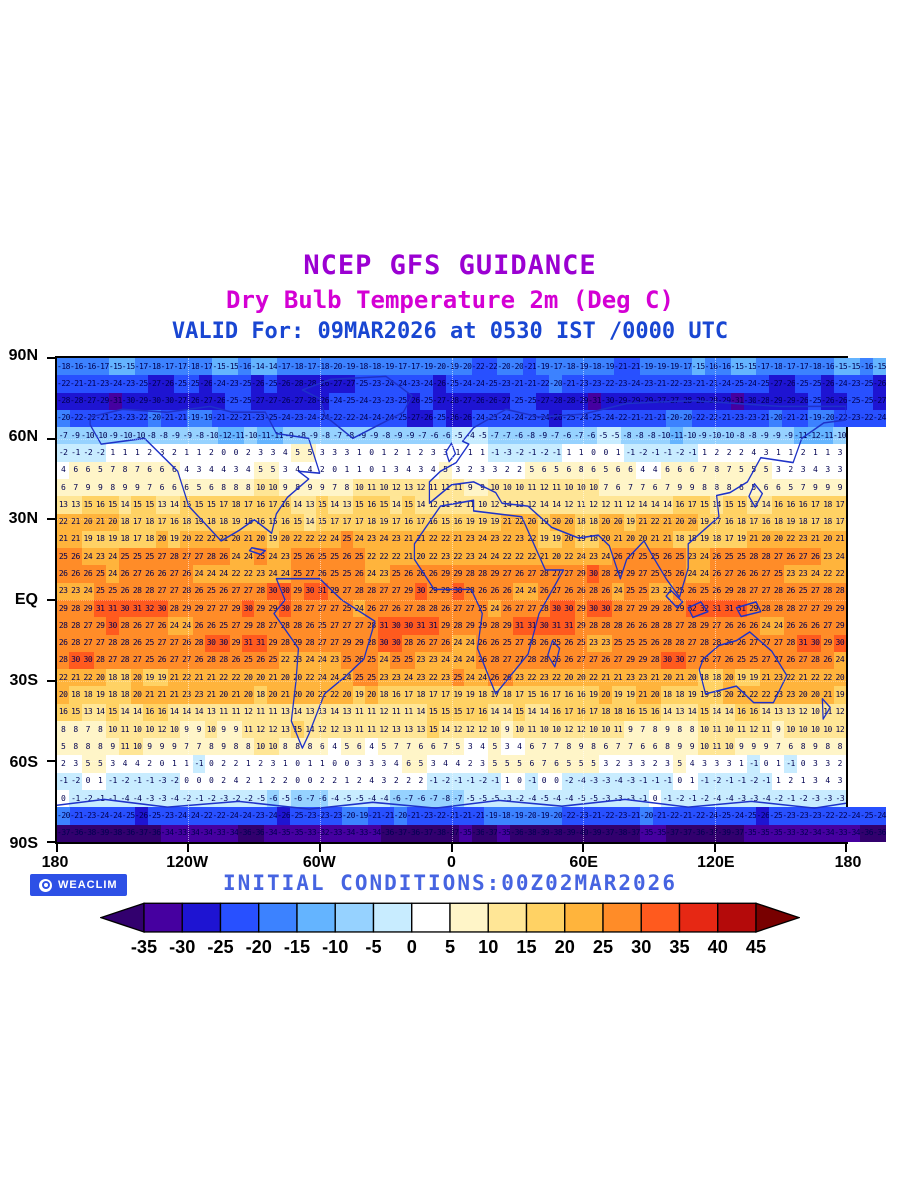 The width and height of the screenshot is (900, 1200). What do you see at coordinates (465, 418) in the screenshot?
I see `temp-value: -26` at bounding box center [465, 418].